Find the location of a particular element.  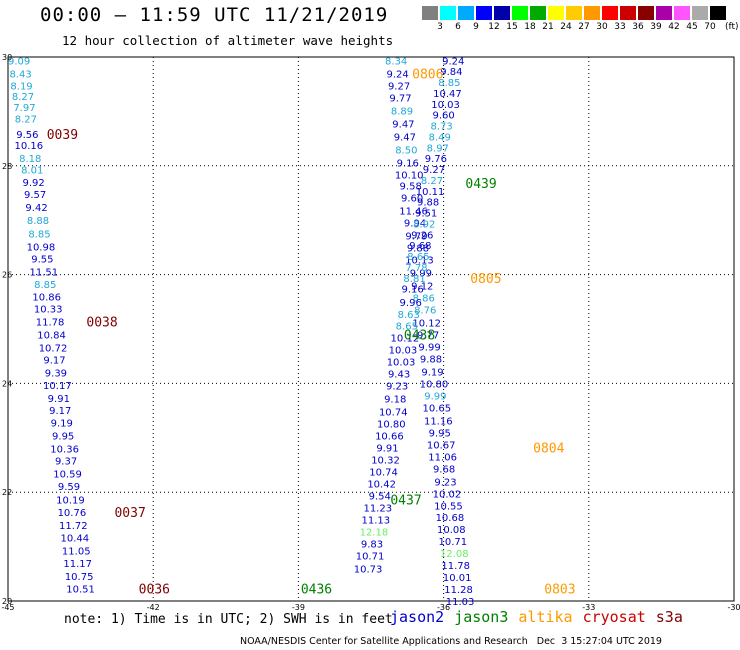

wave-height-value: 9.59 is located at coordinates (69, 487).